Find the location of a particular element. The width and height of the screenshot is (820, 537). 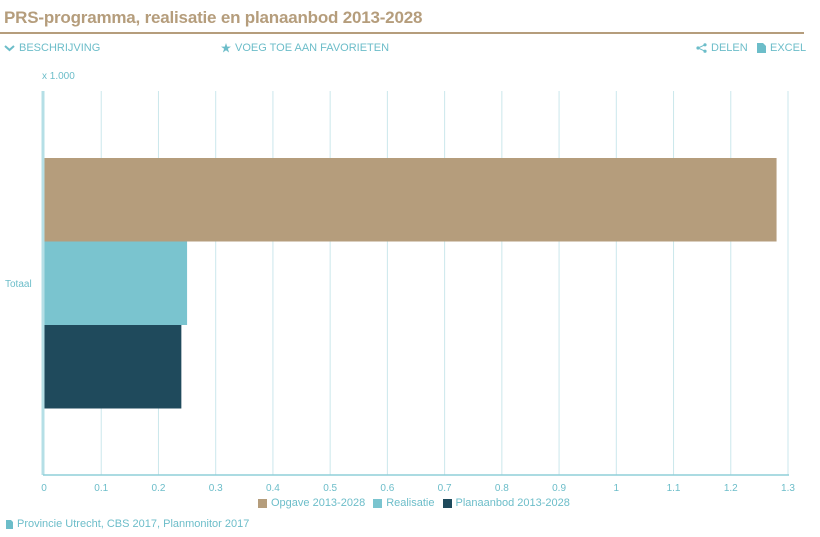

description-label: BESCHRIJVING is located at coordinates (60, 48).